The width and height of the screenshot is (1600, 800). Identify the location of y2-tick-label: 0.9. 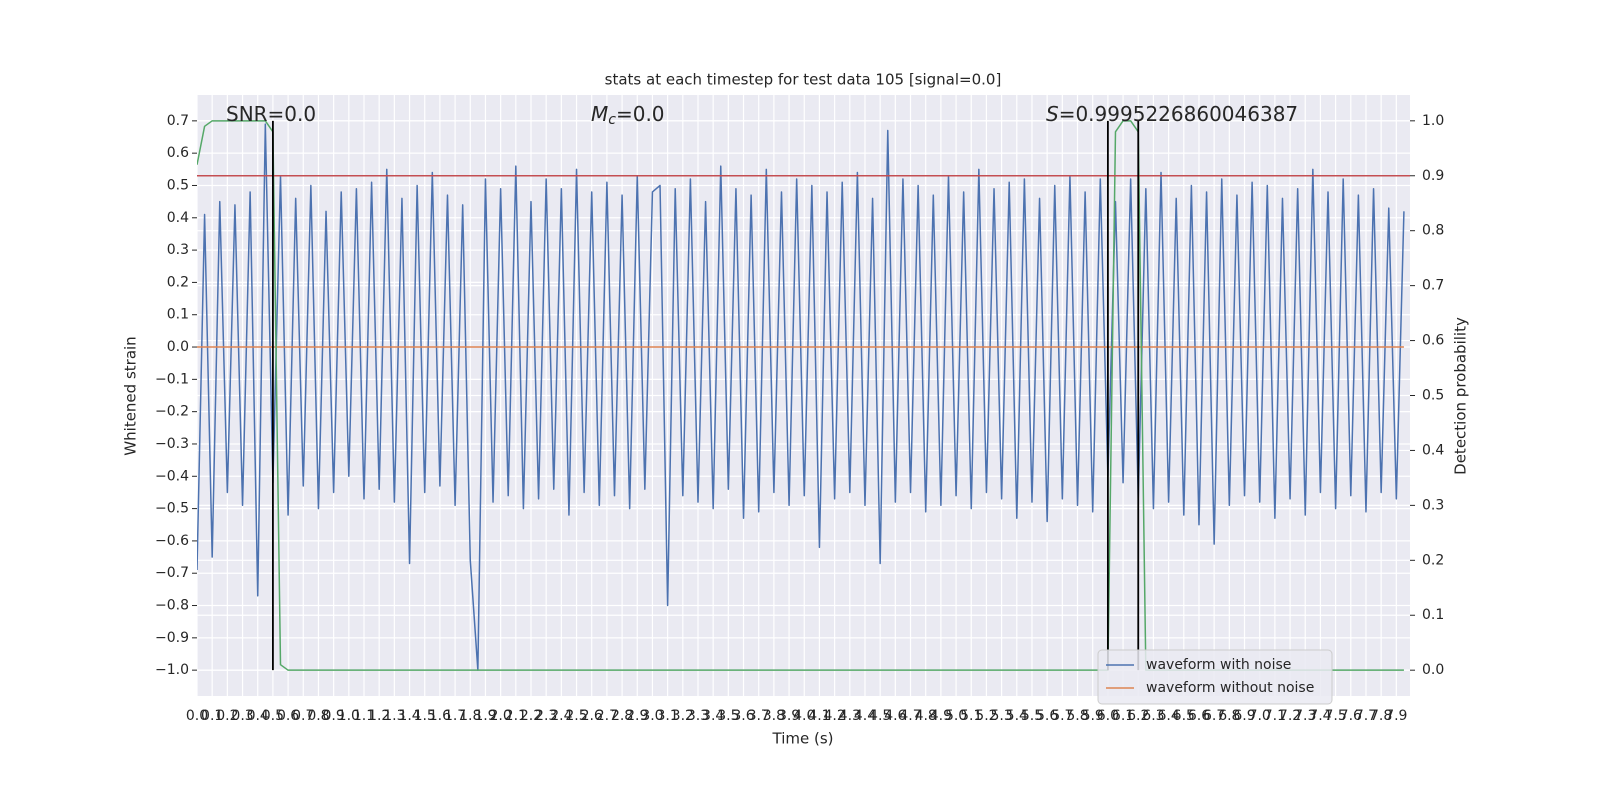
(1433, 176).